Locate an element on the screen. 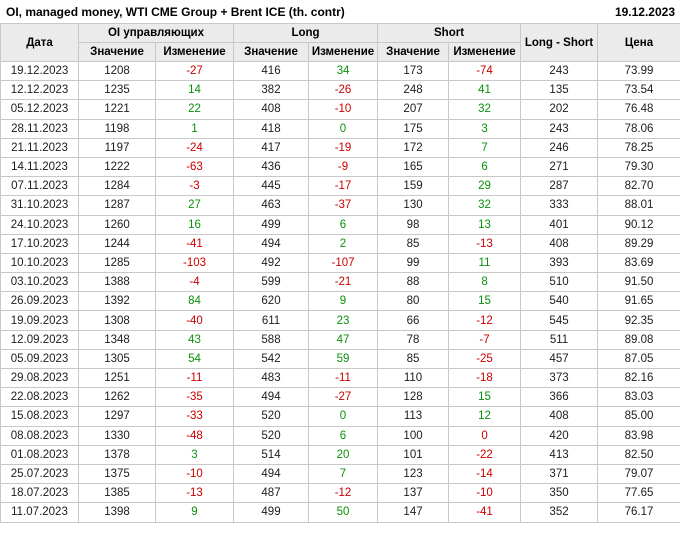 This screenshot has width=680, height=548. long-short-cell: 540 is located at coordinates (559, 301).